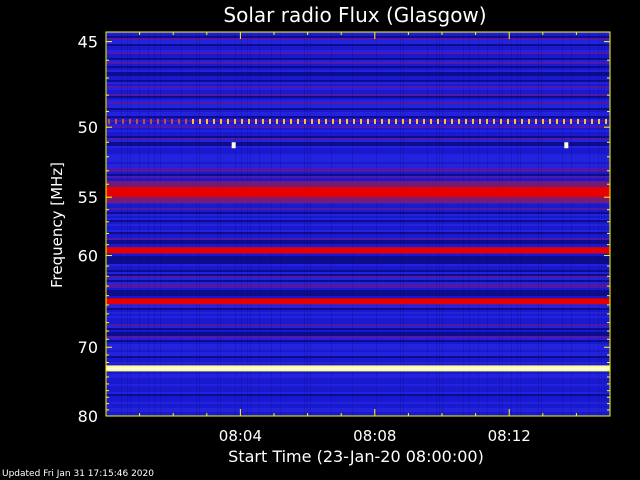  What do you see at coordinates (88, 256) in the screenshot?
I see `y-tick-label: 60` at bounding box center [88, 256].